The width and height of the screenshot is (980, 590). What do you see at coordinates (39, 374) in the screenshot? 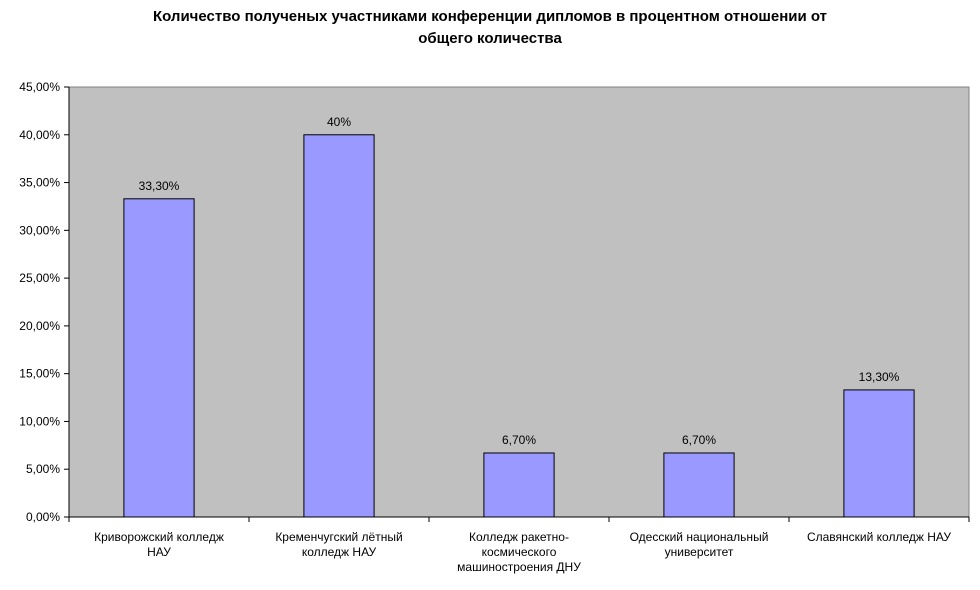
I see `y-tick-label: 15,00%` at bounding box center [39, 374].